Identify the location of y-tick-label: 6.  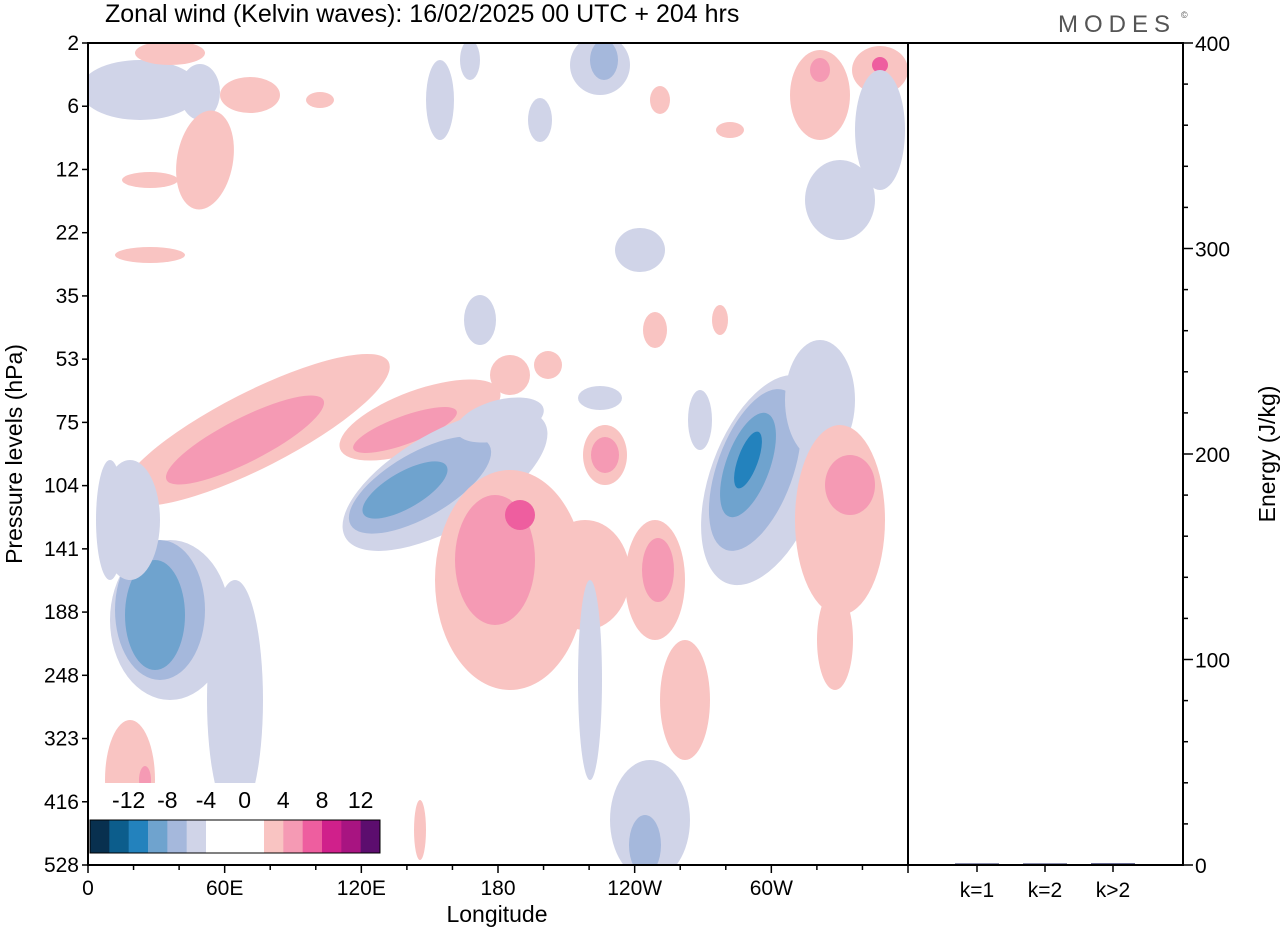
(73, 106).